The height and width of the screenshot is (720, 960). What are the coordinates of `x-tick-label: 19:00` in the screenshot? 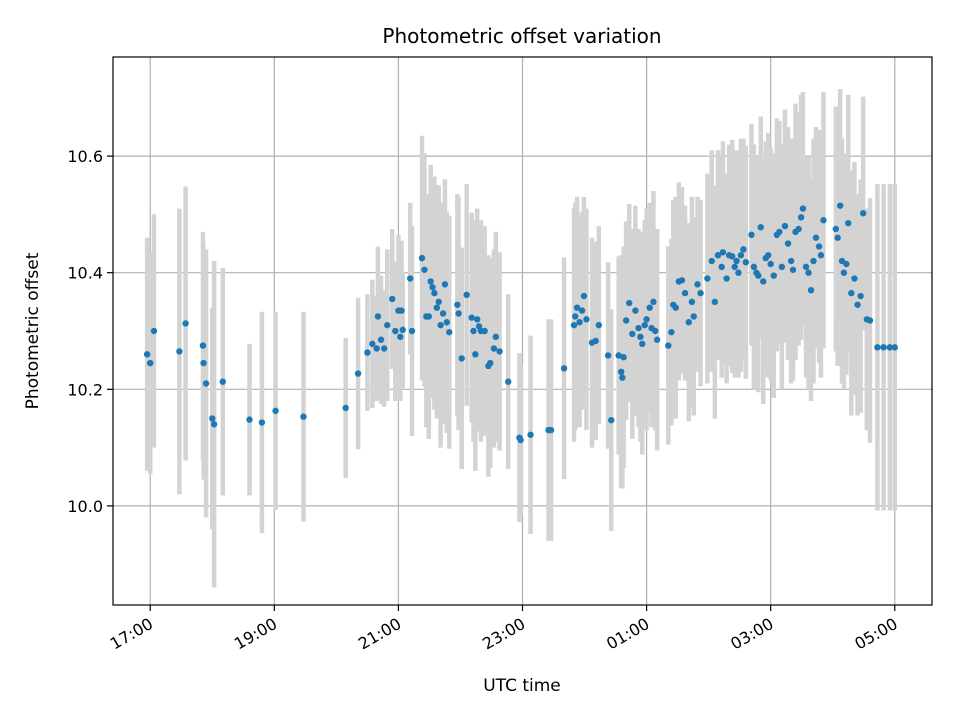 It's located at (255, 634).